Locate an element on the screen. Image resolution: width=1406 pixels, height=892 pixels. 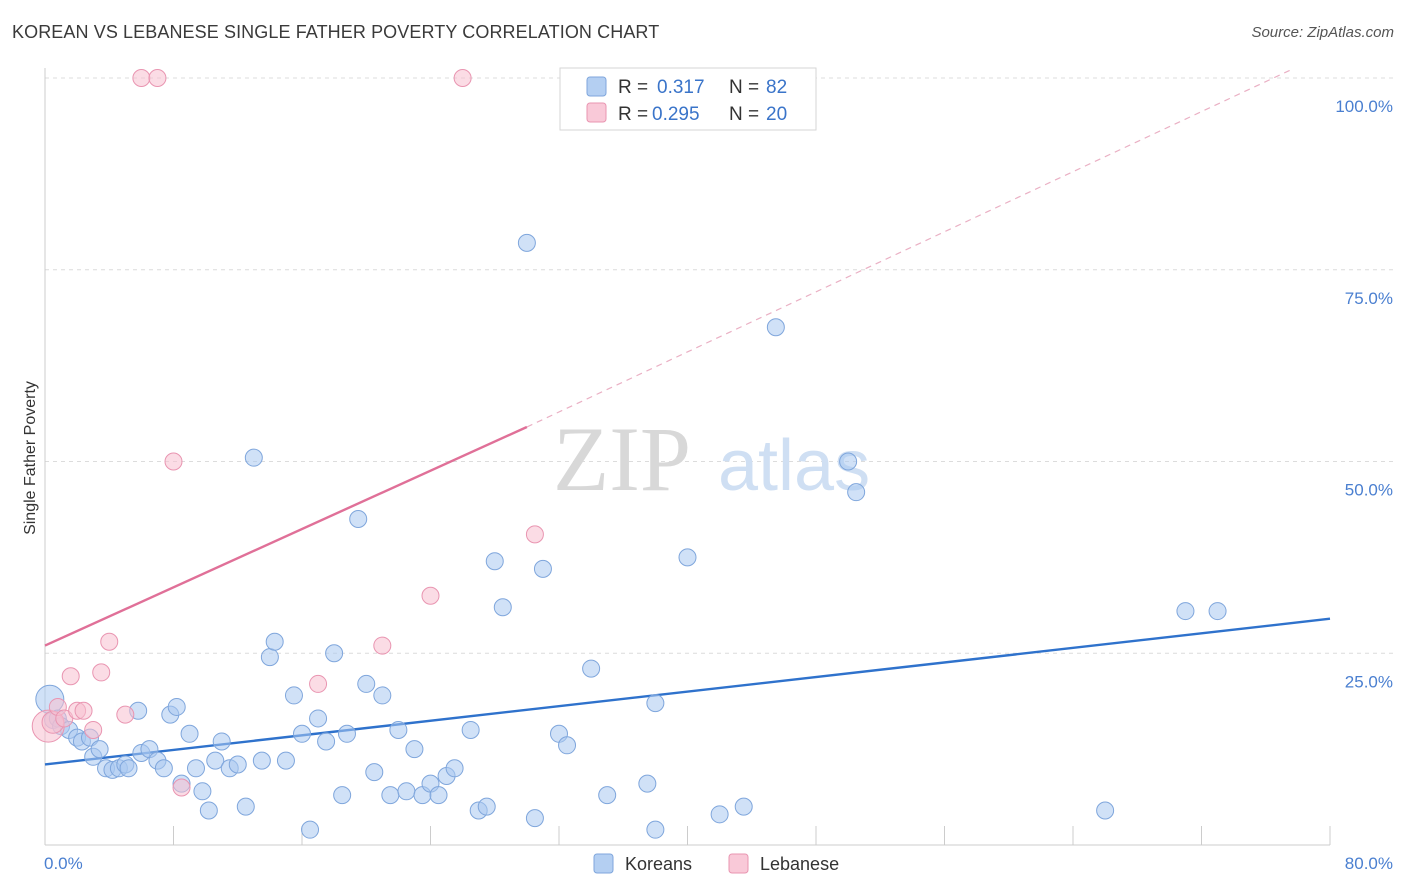
y-tick-label-100: 100.0% is located at coordinates (1364, 106).